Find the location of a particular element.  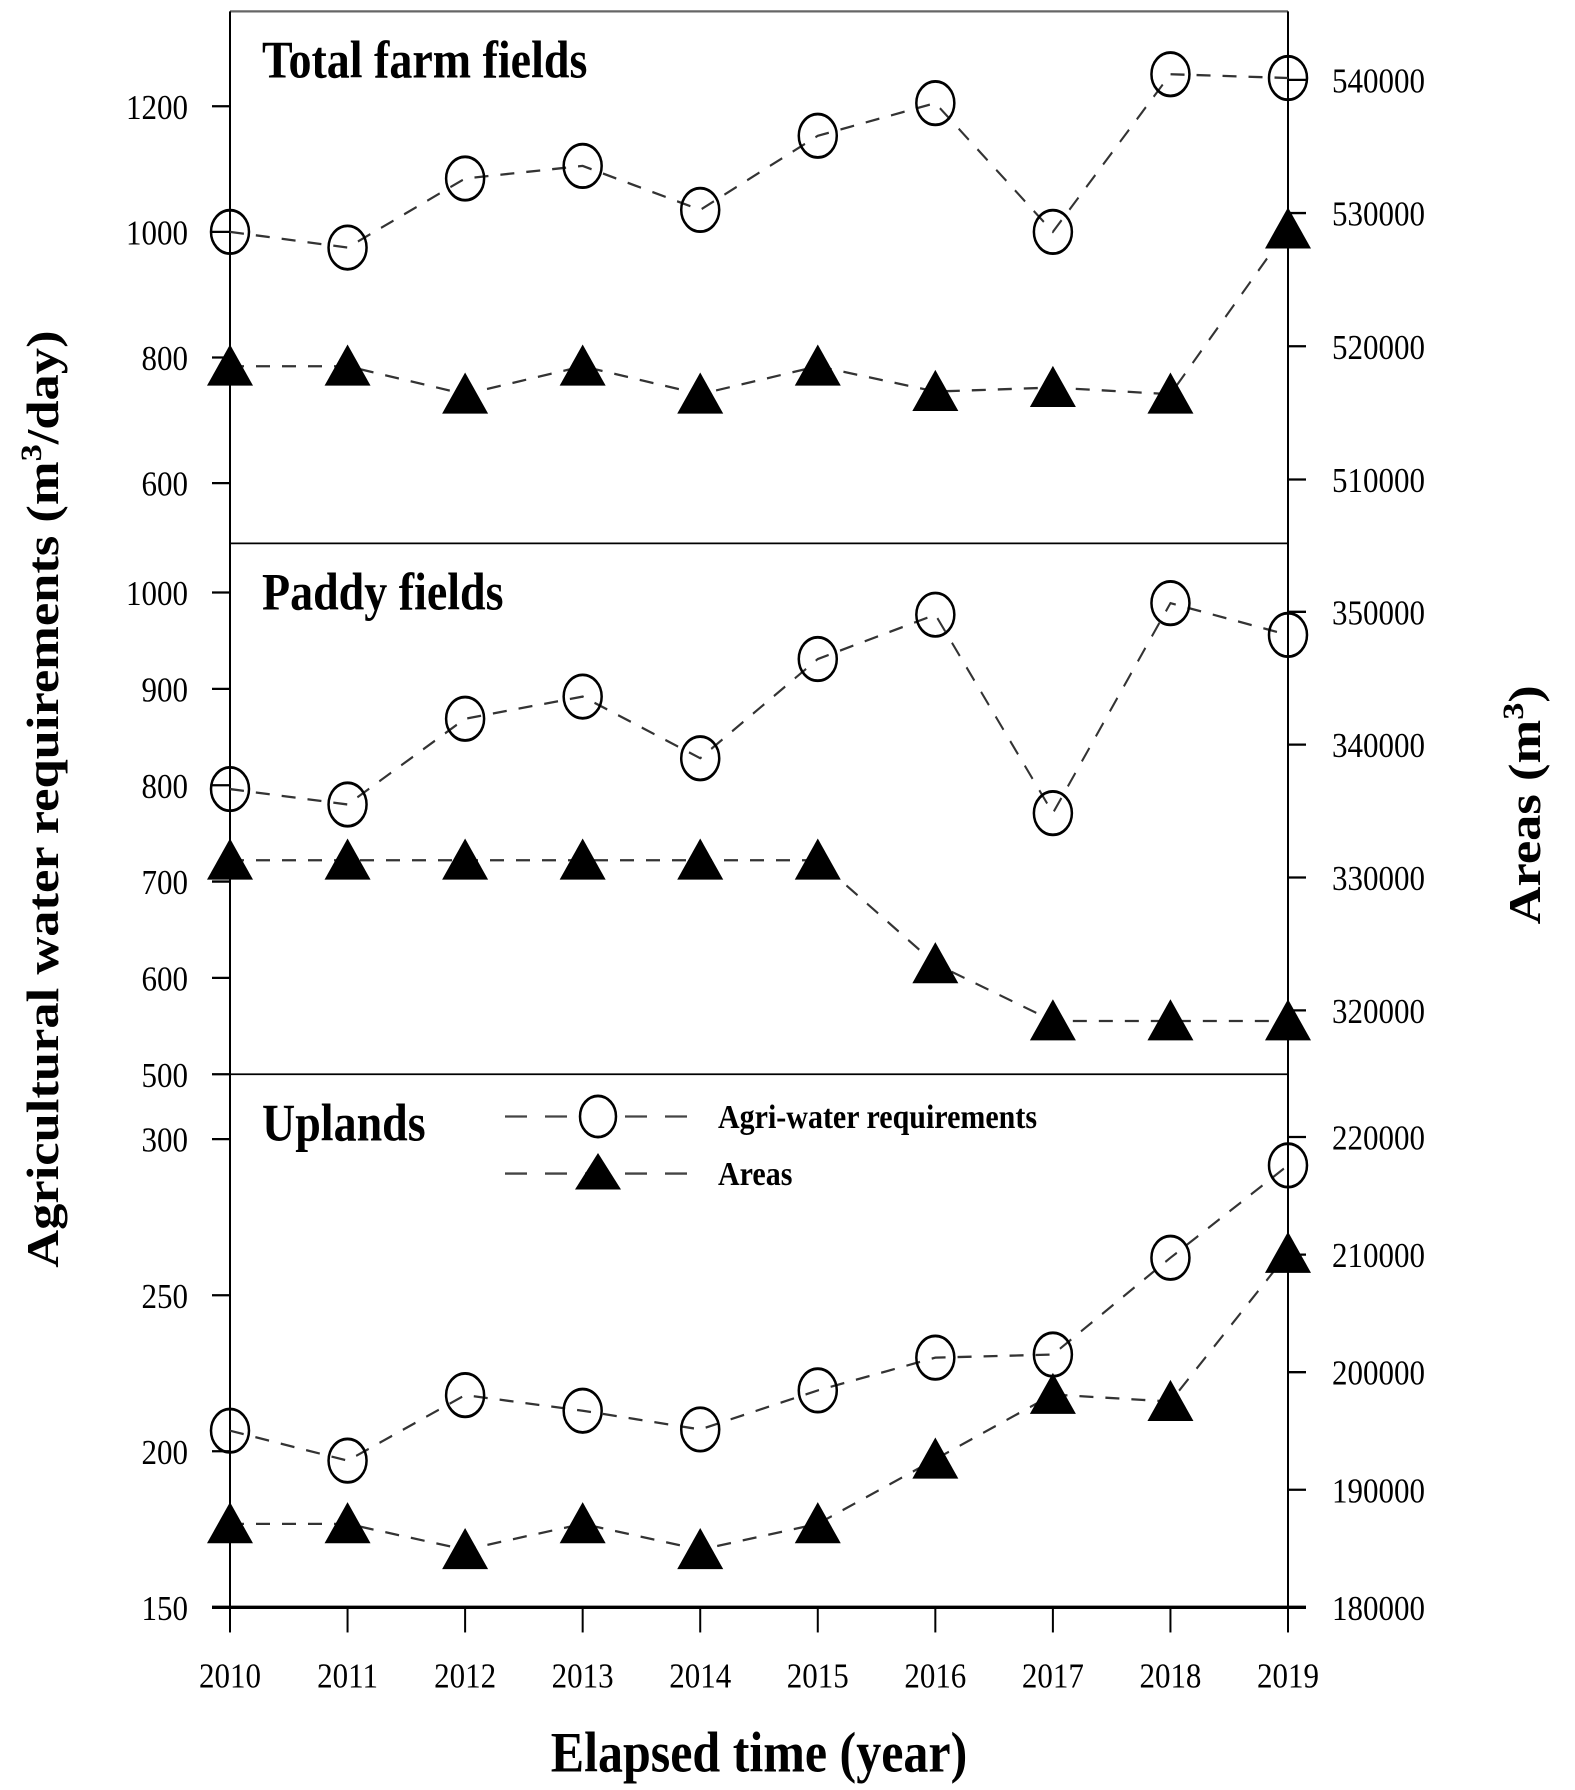

x-tick-label: 2010 is located at coordinates (230, 1675).